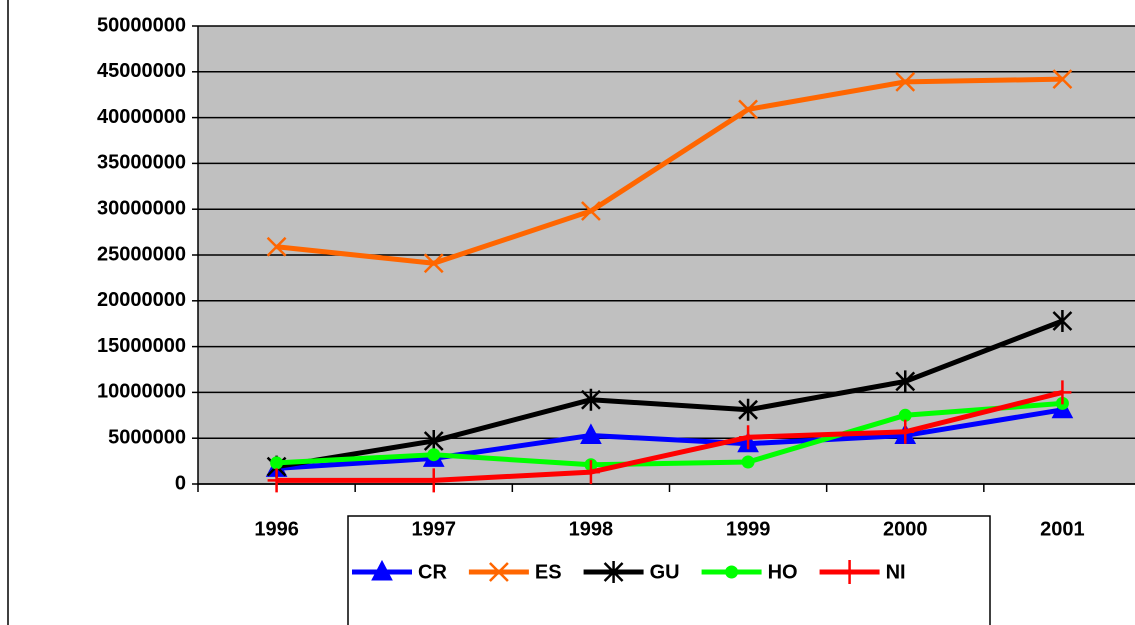 Image resolution: width=1135 pixels, height=625 pixels. I want to click on y-tick-label: 15000000, so click(141, 346).